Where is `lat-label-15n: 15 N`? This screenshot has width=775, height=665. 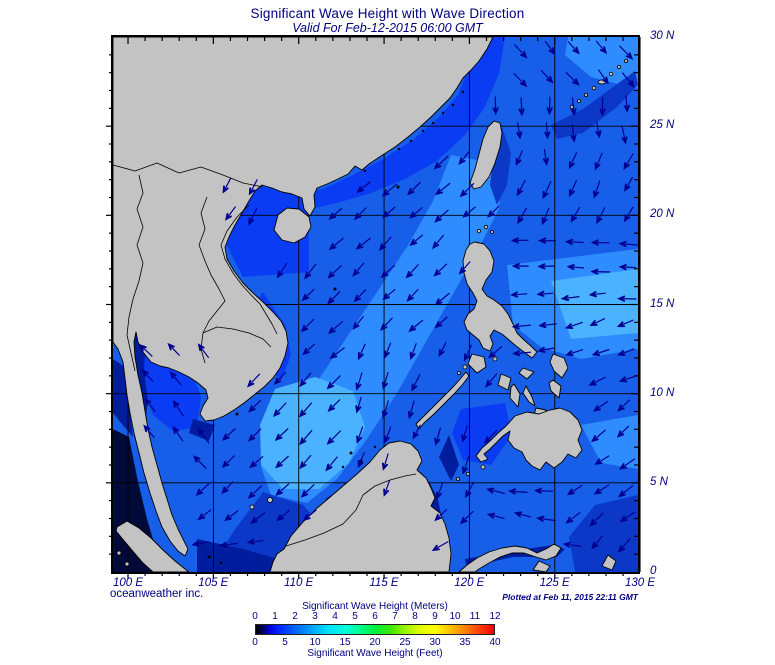 lat-label-15n: 15 N is located at coordinates (662, 303).